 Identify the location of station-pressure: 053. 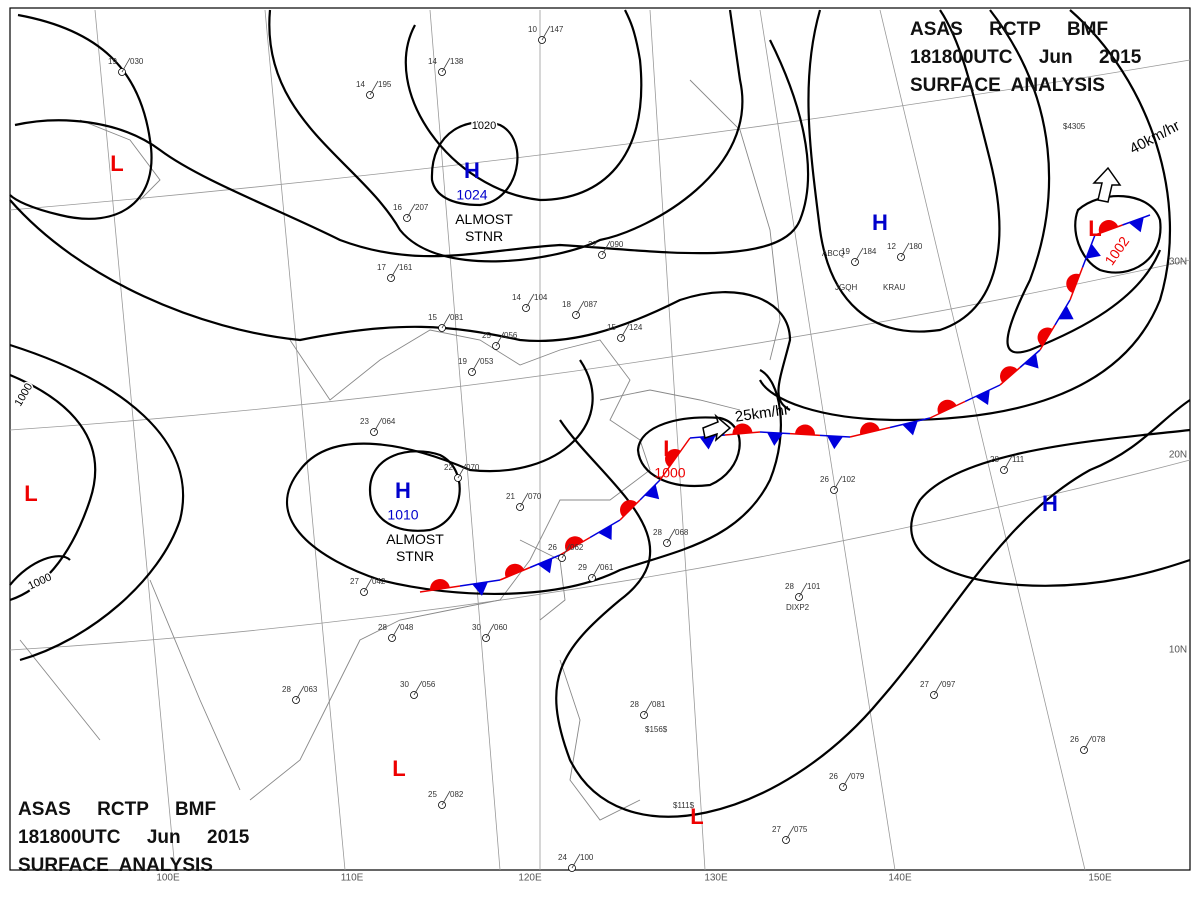
(487, 361).